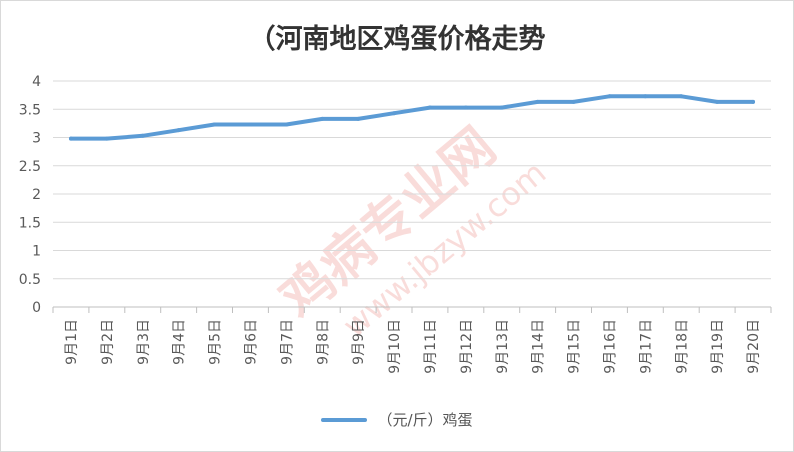 The image size is (794, 452). I want to click on x-tick-label: 9月2日, so click(108, 342).